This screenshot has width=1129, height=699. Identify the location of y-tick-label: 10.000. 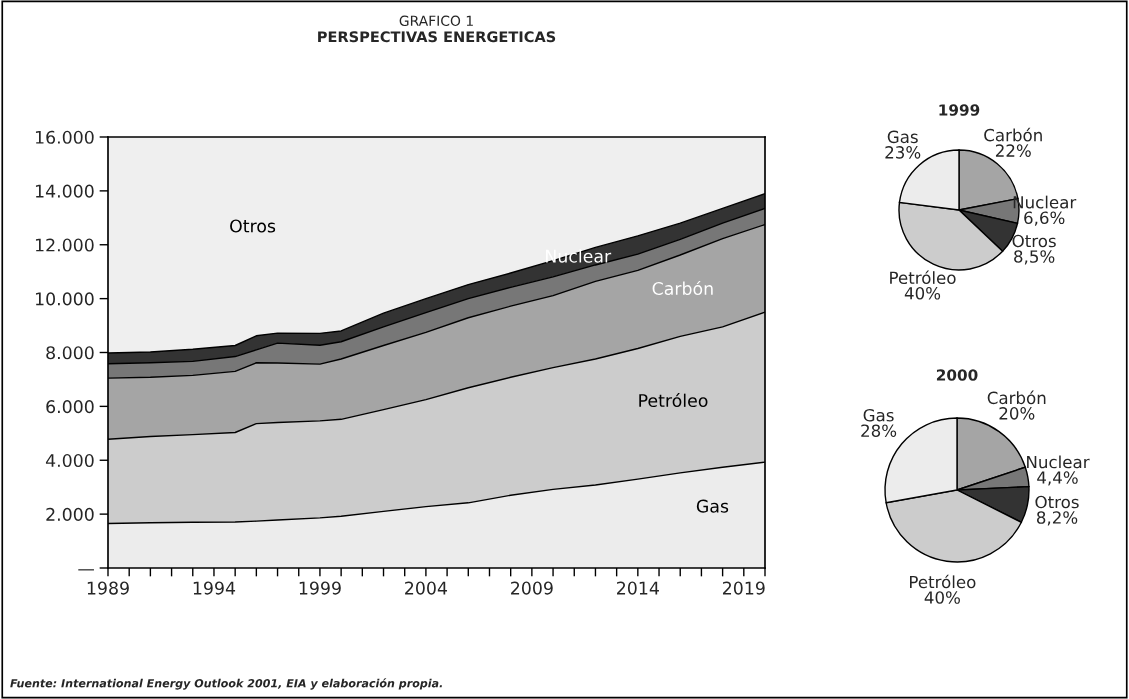
(64, 299).